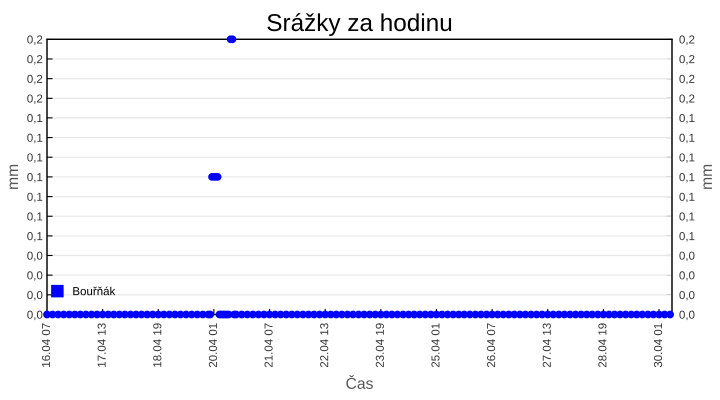 This screenshot has height=400, width=720. What do you see at coordinates (324, 345) in the screenshot?
I see `x-tick-label: 22.04 13` at bounding box center [324, 345].